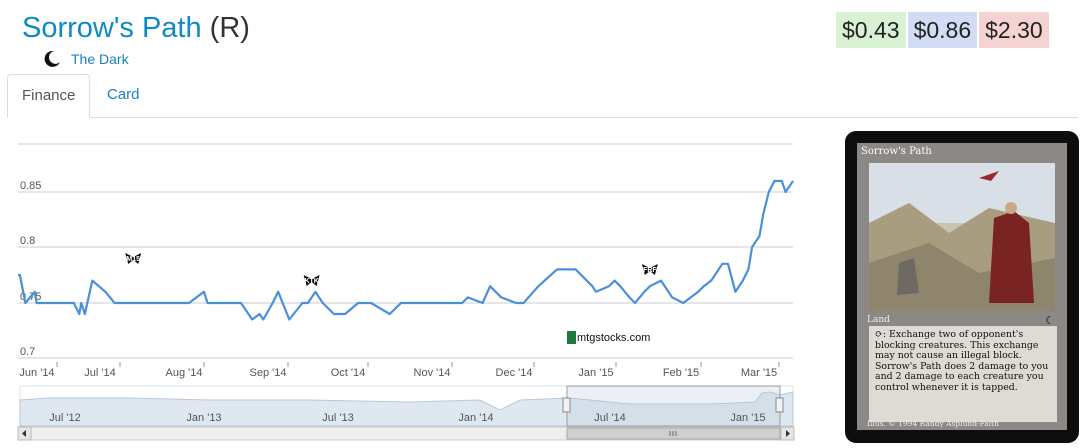  Describe the element at coordinates (27, 352) in the screenshot. I see `y-tick-label: 0.7` at that location.